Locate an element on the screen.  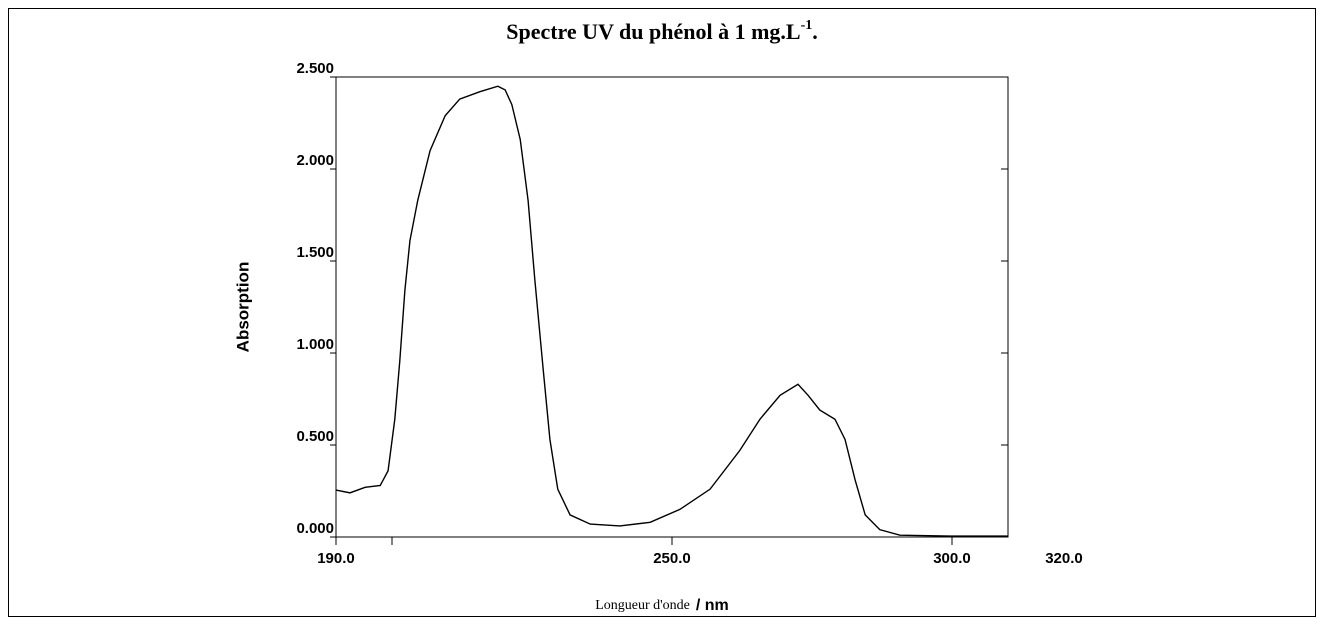
y-tick-label: 2.000 is located at coordinates (315, 160).